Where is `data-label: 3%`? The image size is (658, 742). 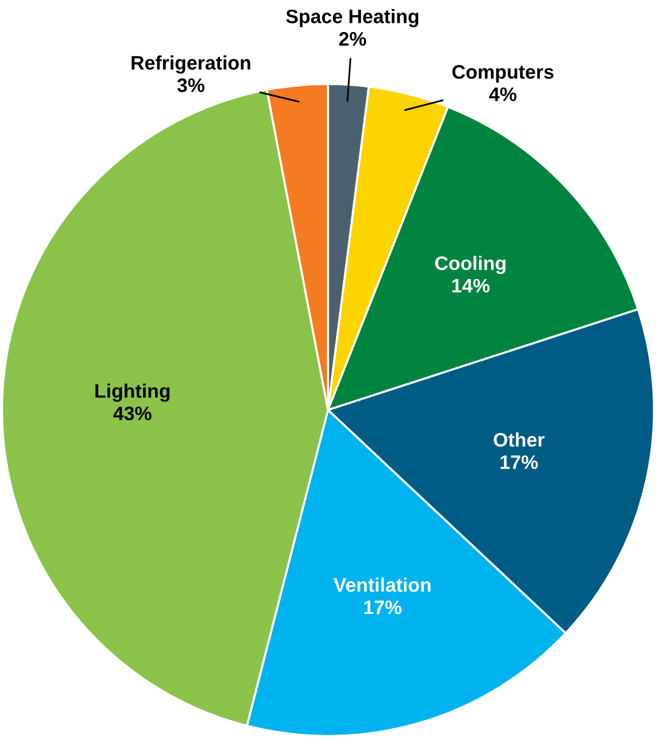
data-label: 3% is located at coordinates (190, 85).